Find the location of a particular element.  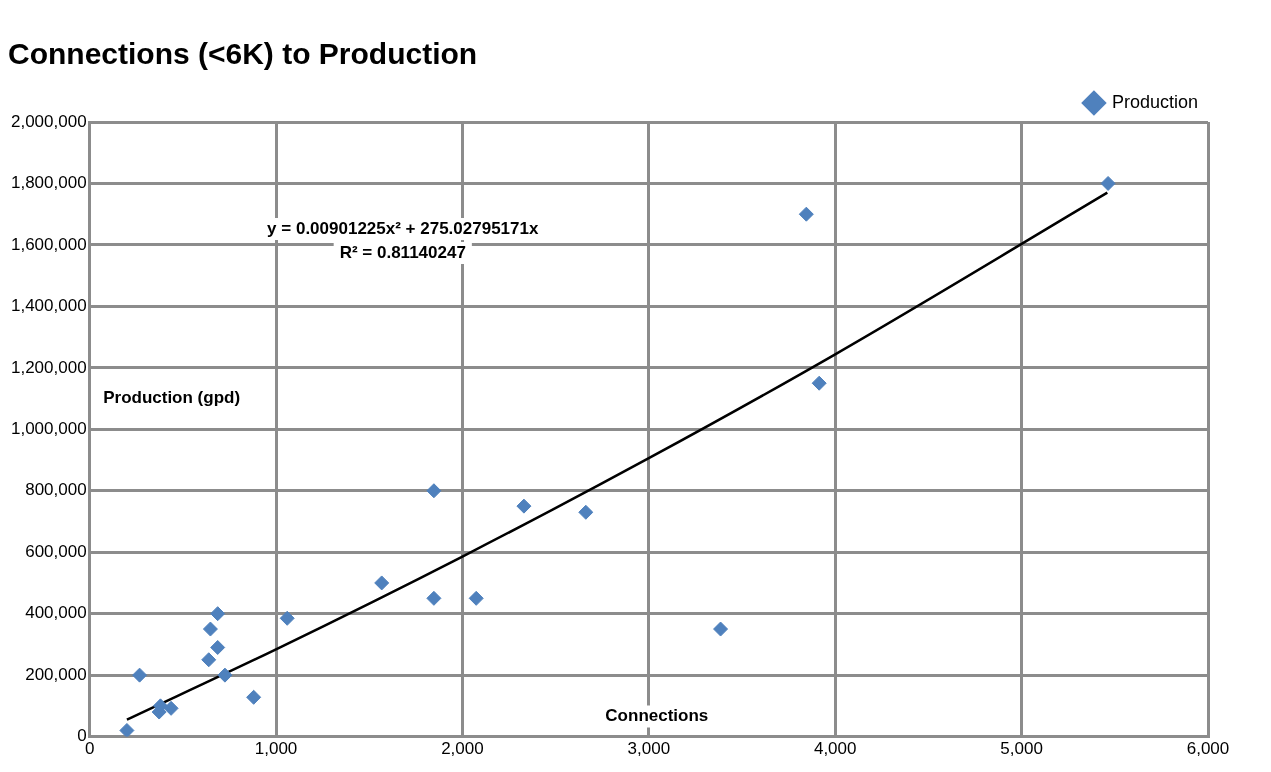

x-tick-label: 4,000 is located at coordinates (835, 749).